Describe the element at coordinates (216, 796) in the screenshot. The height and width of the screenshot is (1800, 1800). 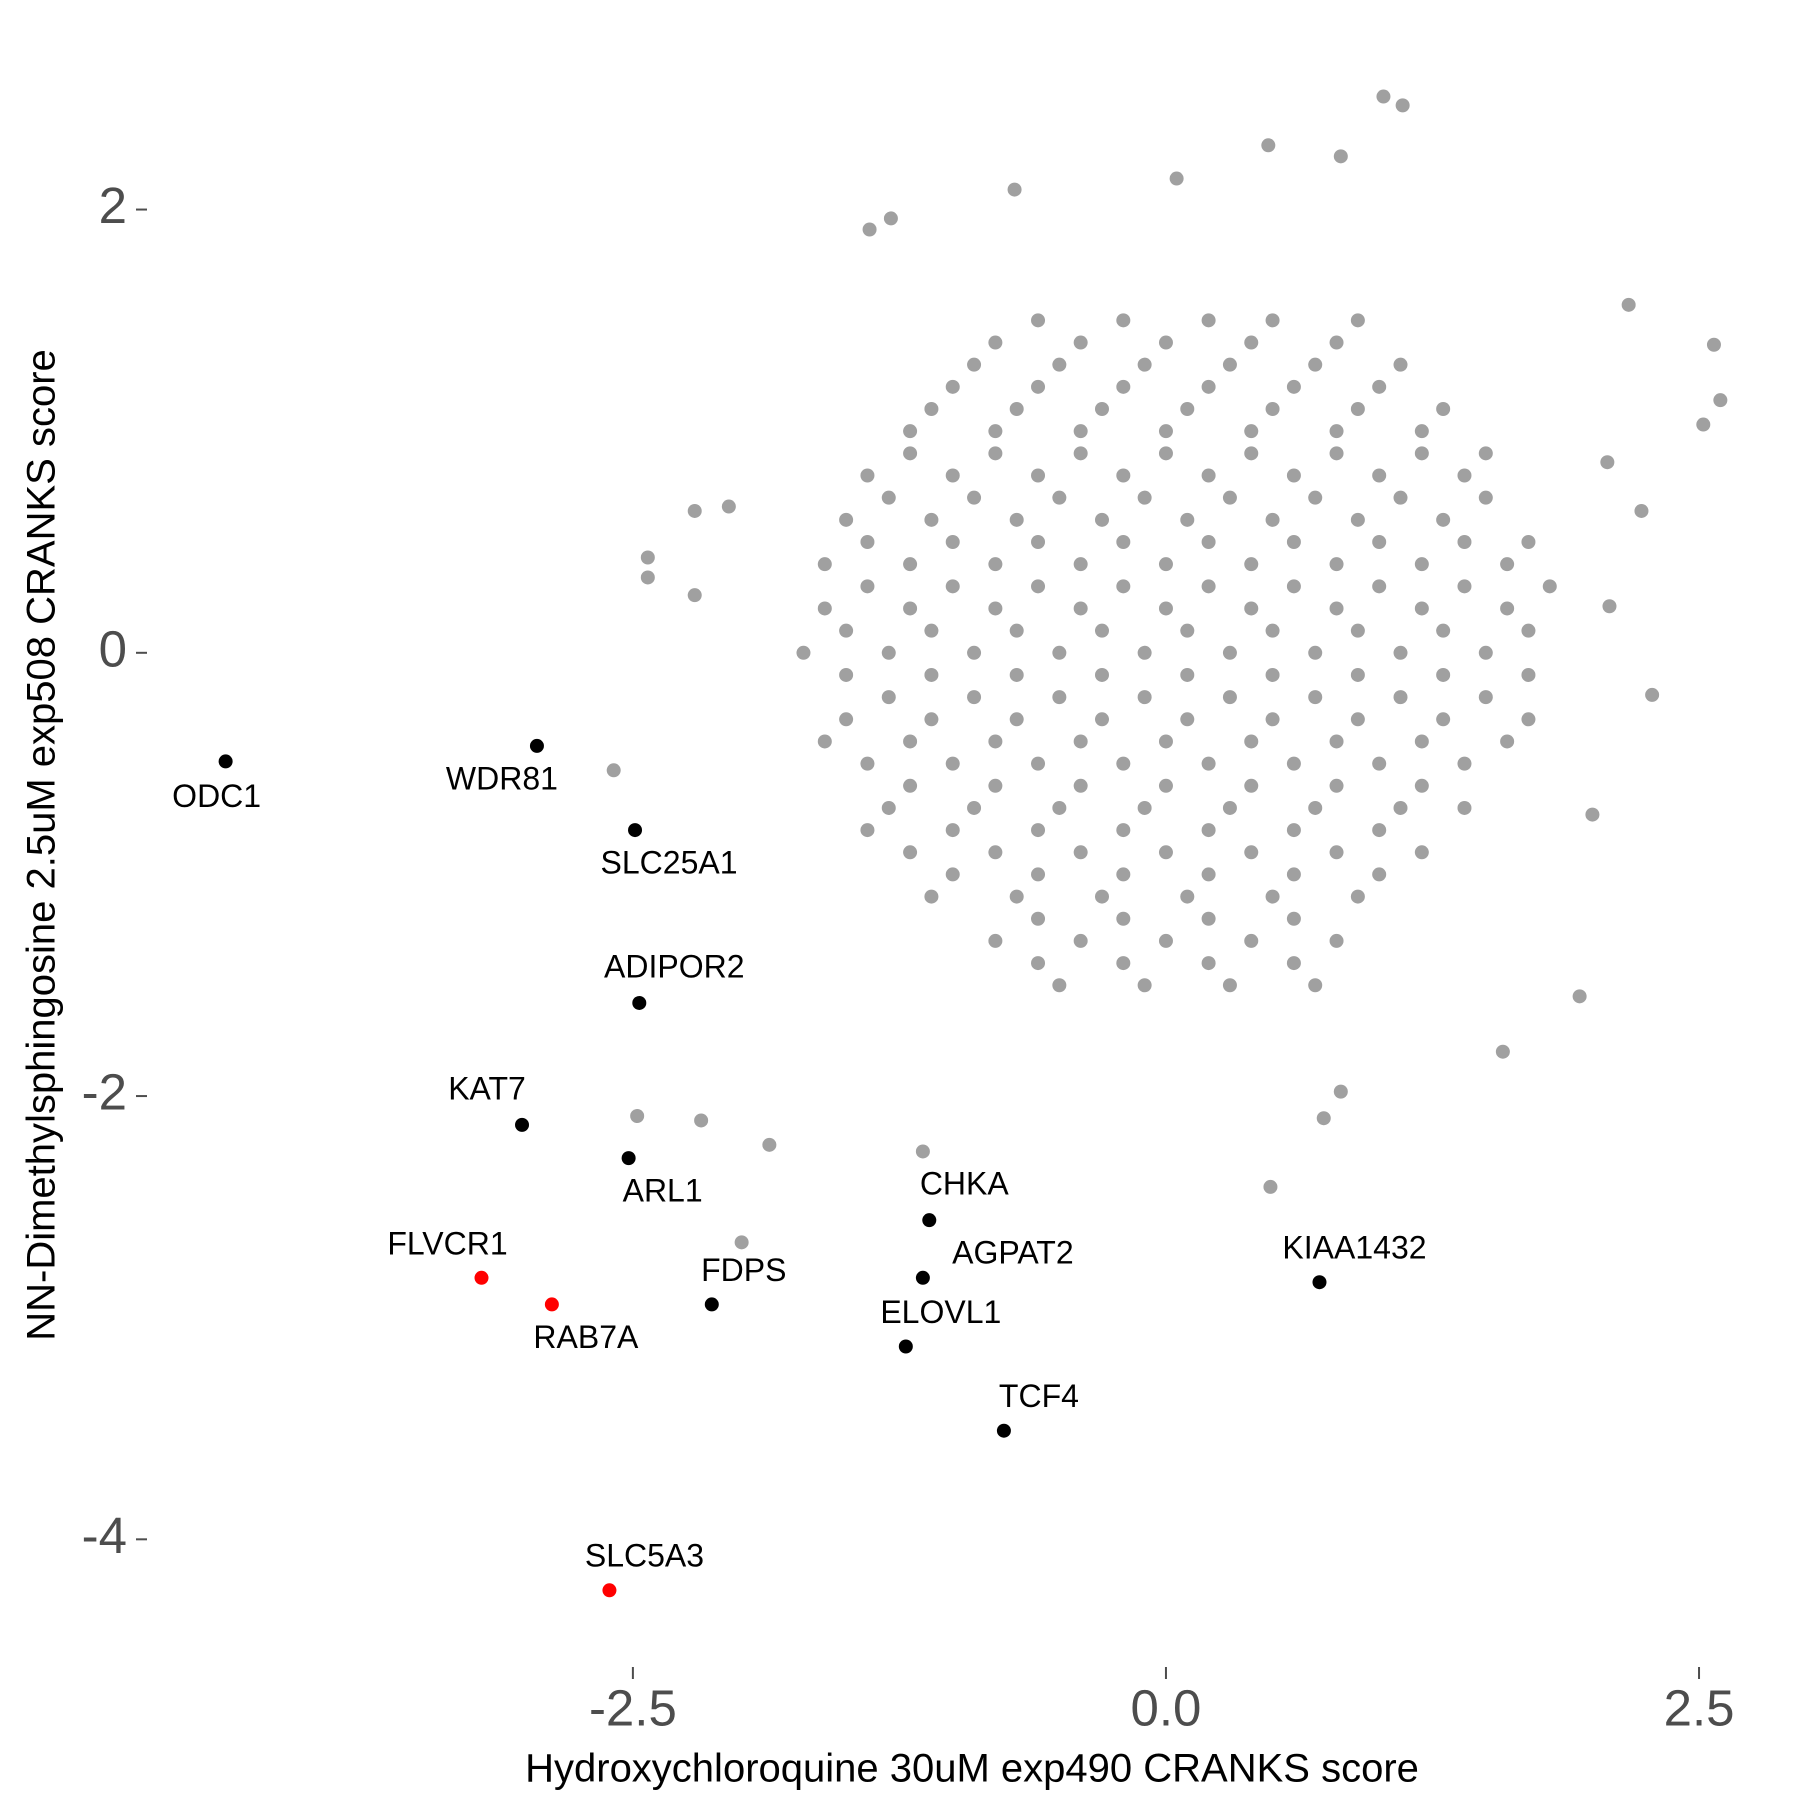
I see `point-label: ODC1` at that location.